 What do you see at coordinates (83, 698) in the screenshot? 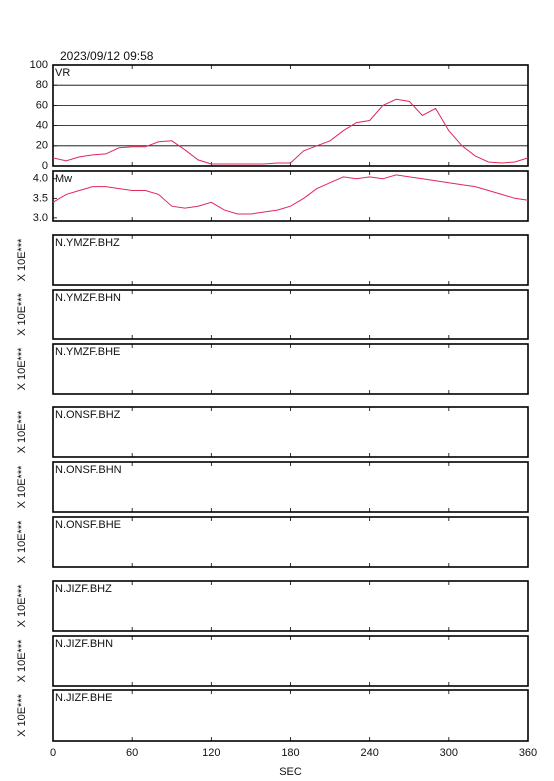
I see `panel-label: N.JIZF.BHE` at bounding box center [83, 698].